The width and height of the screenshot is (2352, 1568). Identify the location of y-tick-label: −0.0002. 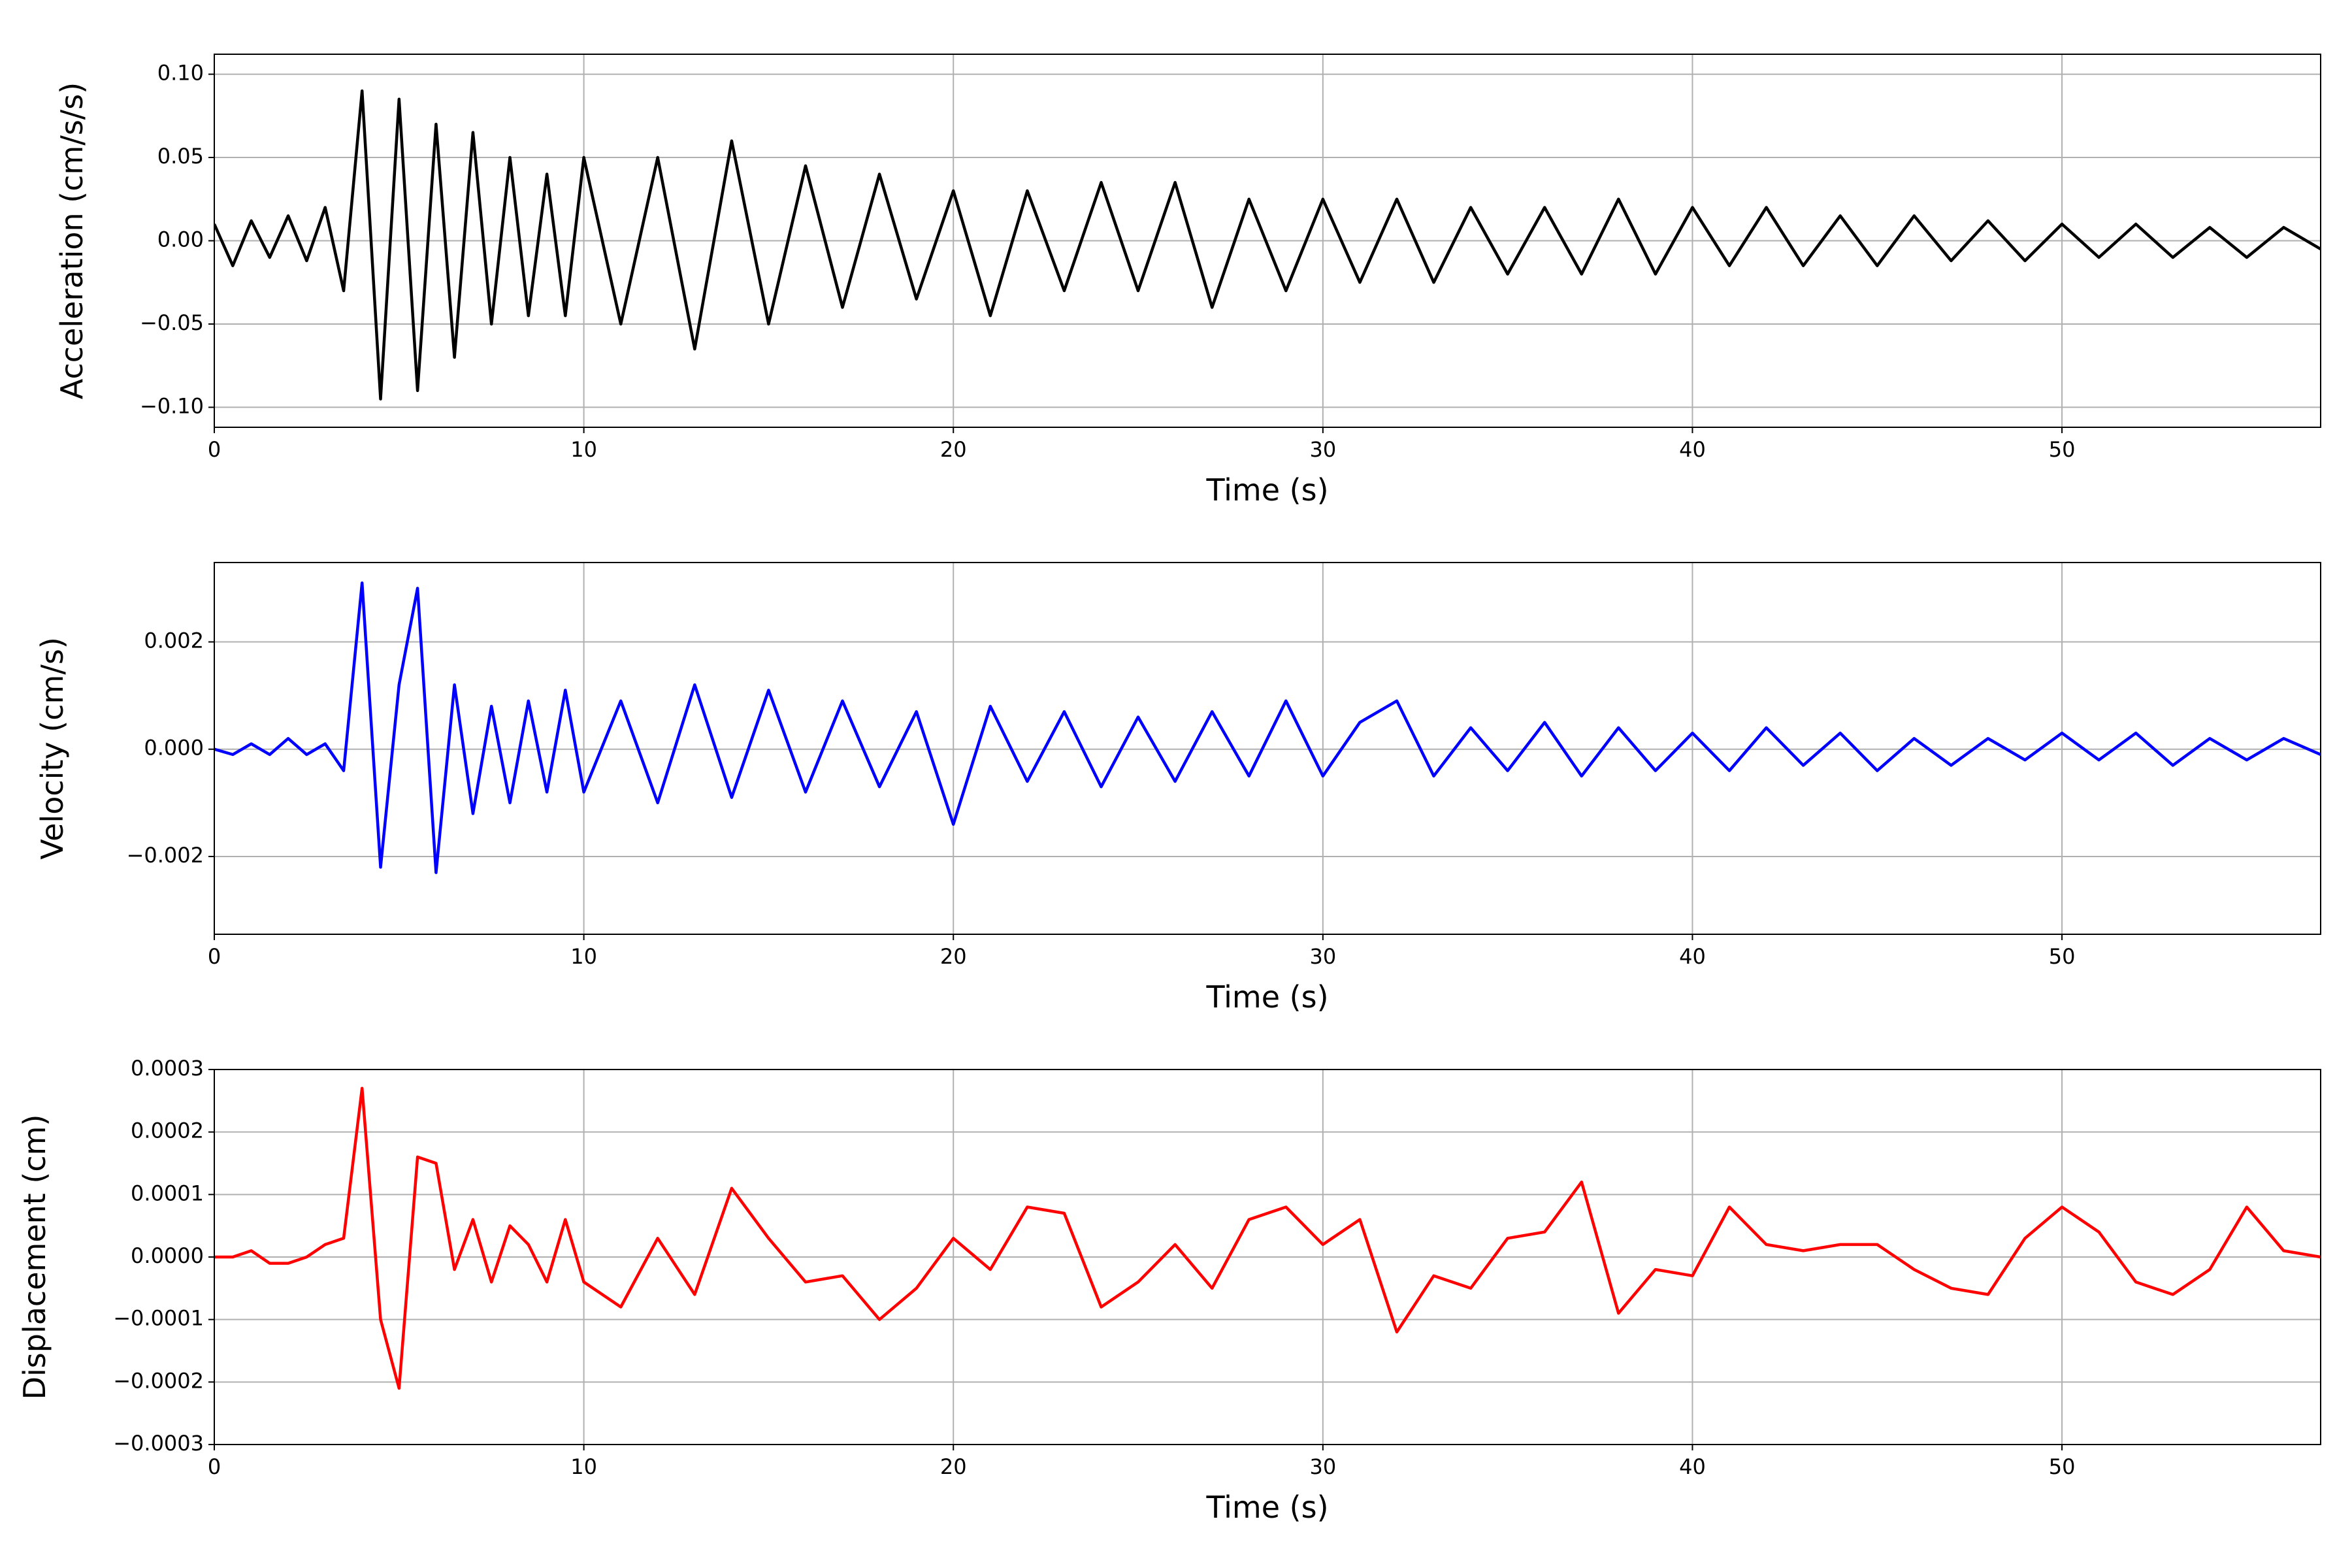
(158, 1380).